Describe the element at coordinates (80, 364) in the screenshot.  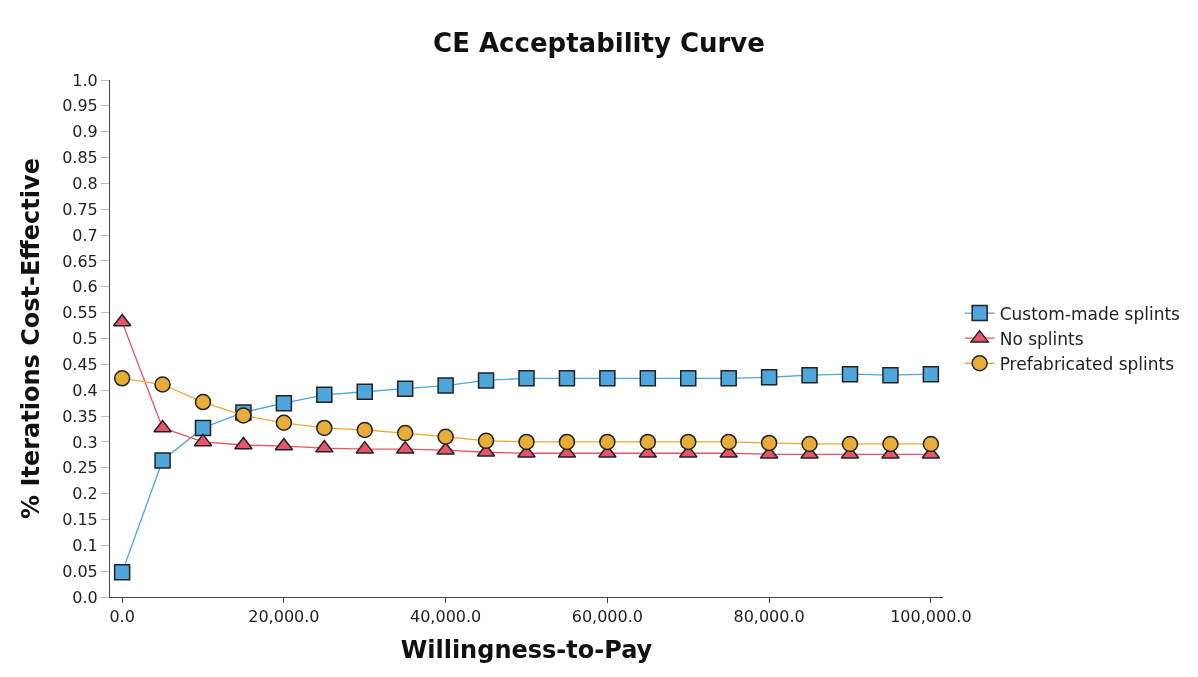
I see `y-tick-label: 0.45` at that location.